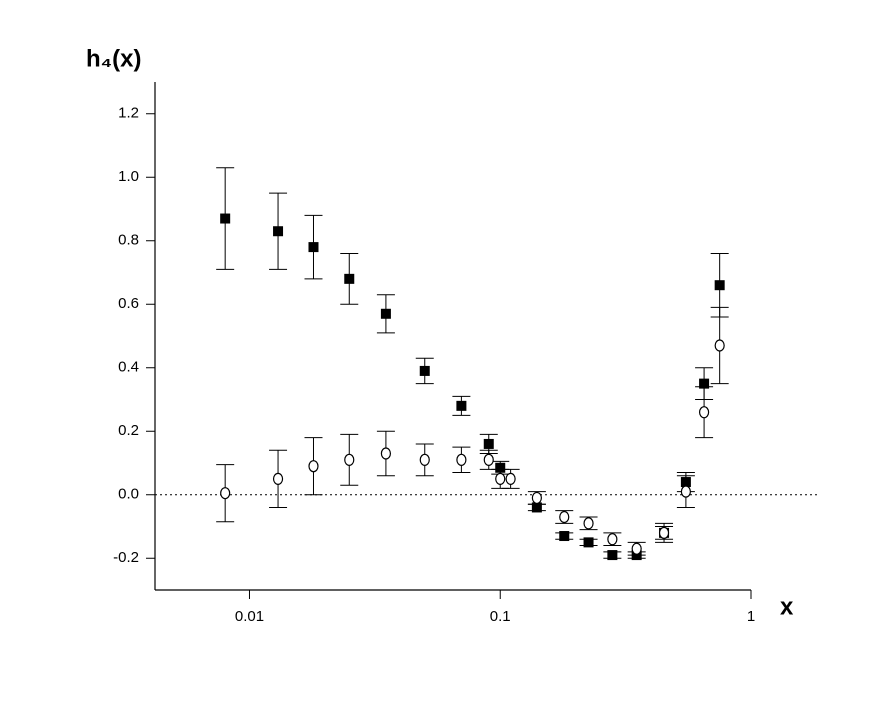  What do you see at coordinates (128, 176) in the screenshot?
I see `y-tick-label: 1.0` at bounding box center [128, 176].